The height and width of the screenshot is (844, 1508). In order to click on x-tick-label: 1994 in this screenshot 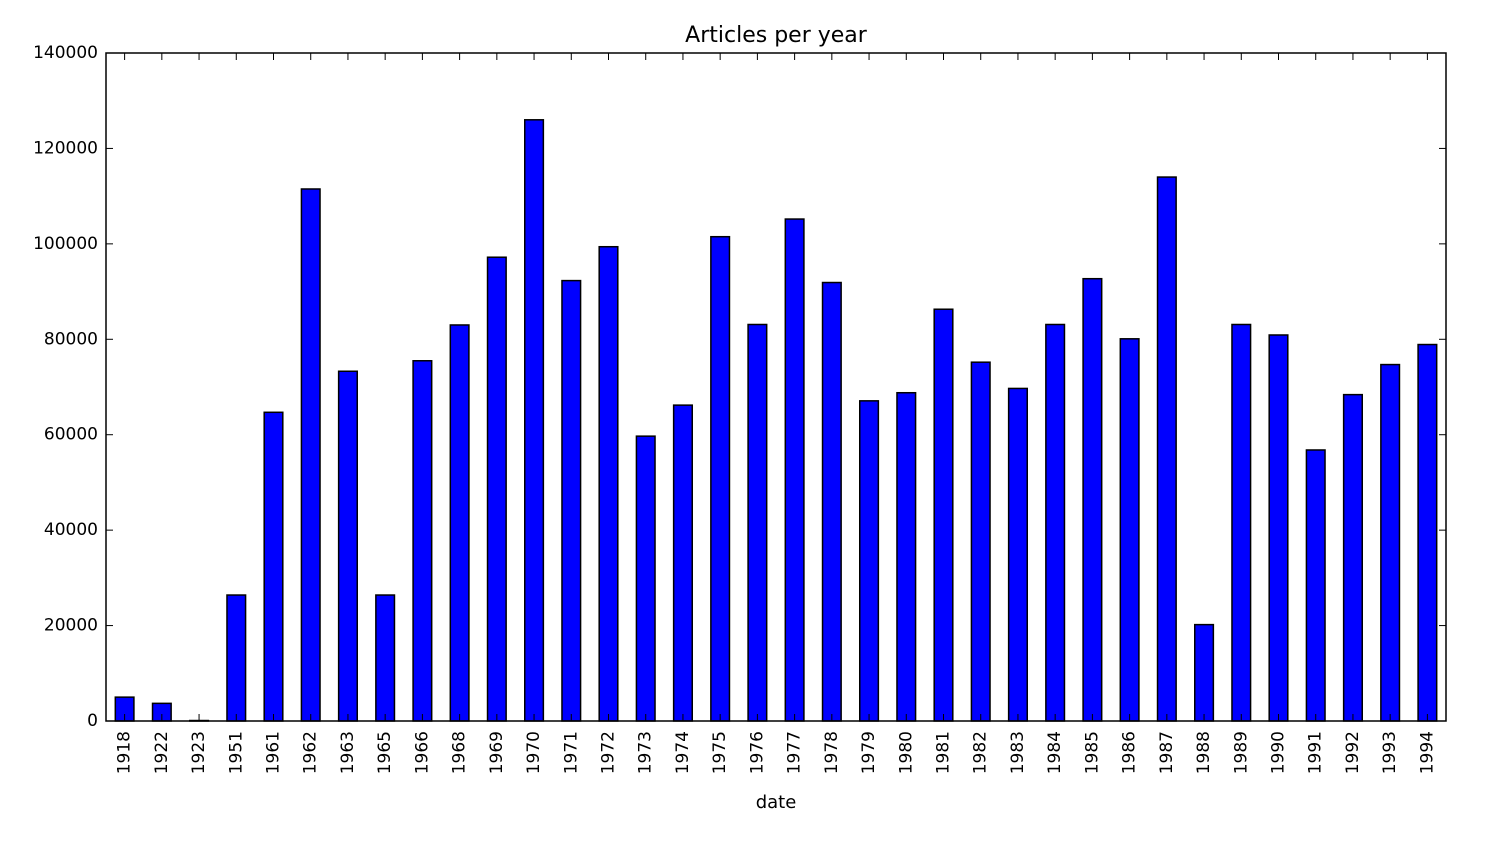, I will do `click(1427, 752)`.